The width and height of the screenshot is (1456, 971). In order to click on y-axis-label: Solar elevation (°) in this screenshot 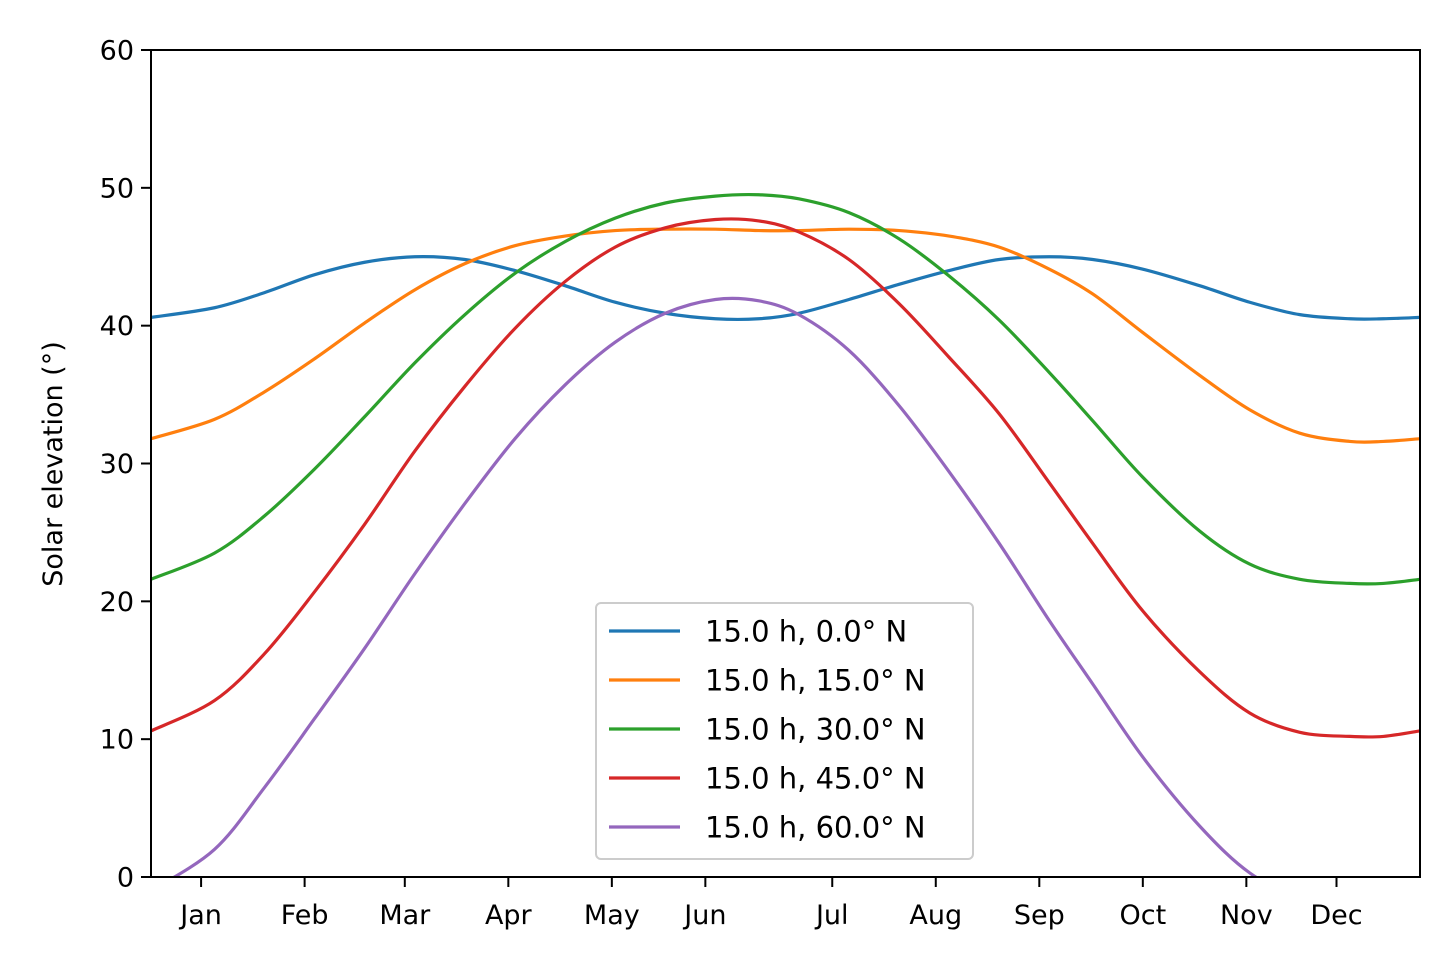, I will do `click(53, 464)`.